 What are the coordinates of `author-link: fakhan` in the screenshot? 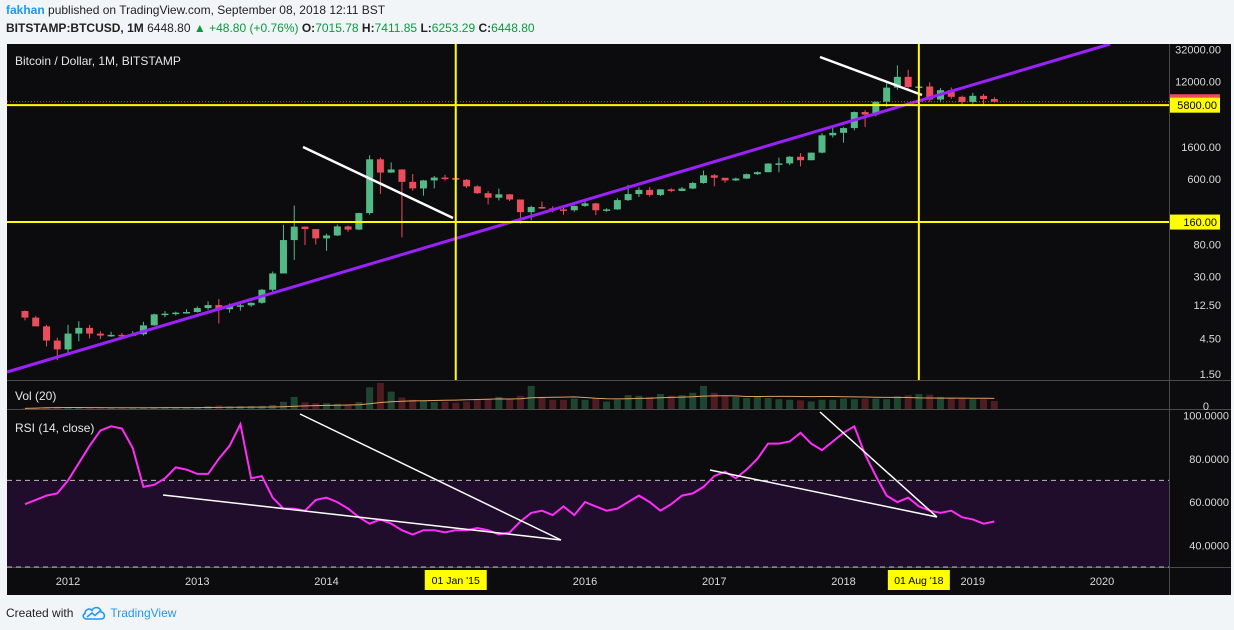 It's located at (25, 10).